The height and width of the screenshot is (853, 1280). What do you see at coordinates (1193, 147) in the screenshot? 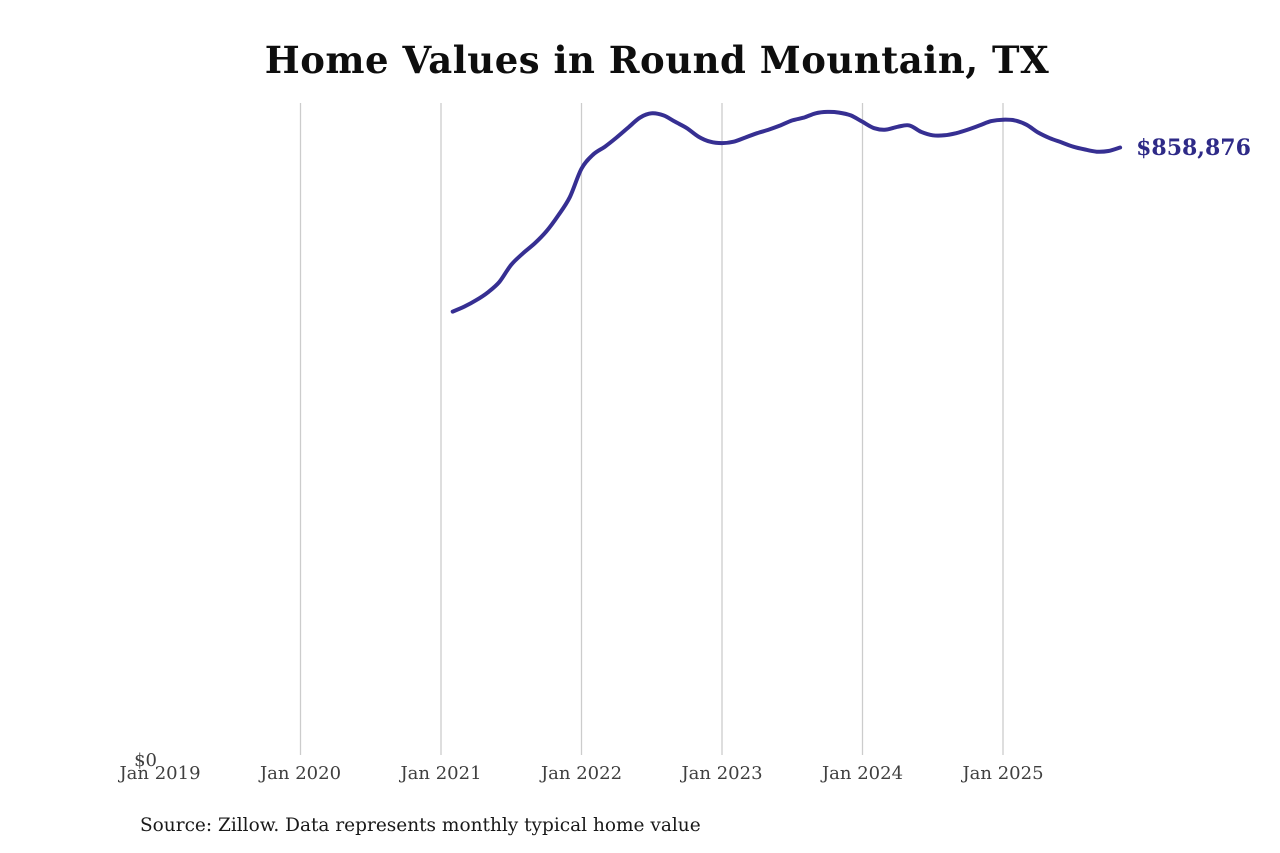
I see `end-value-label: $858,876` at bounding box center [1193, 147].